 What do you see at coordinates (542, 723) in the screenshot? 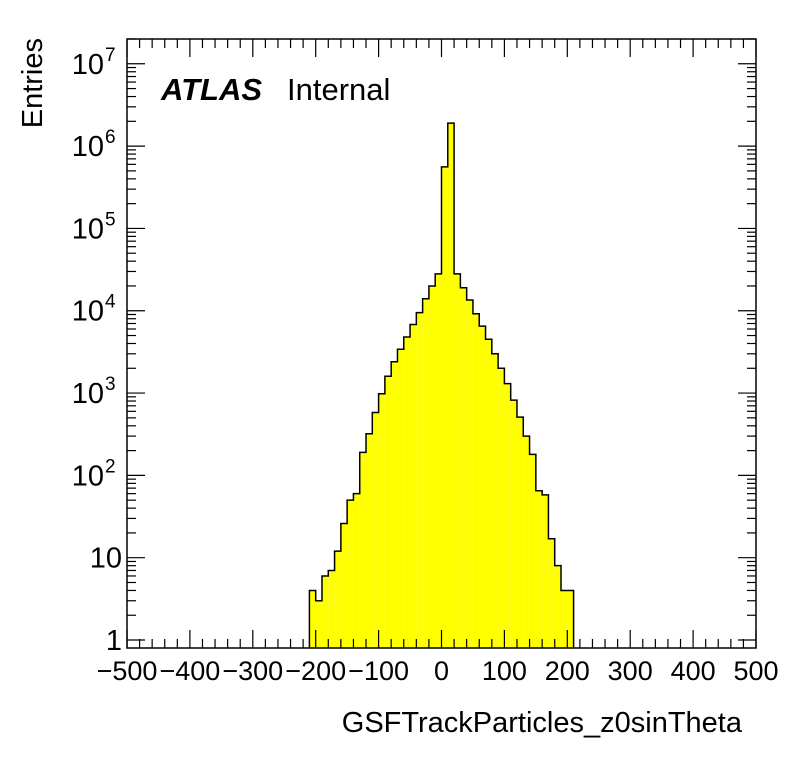
I see `x-axis-title: GSFTrackParticles_z0sinTheta` at bounding box center [542, 723].